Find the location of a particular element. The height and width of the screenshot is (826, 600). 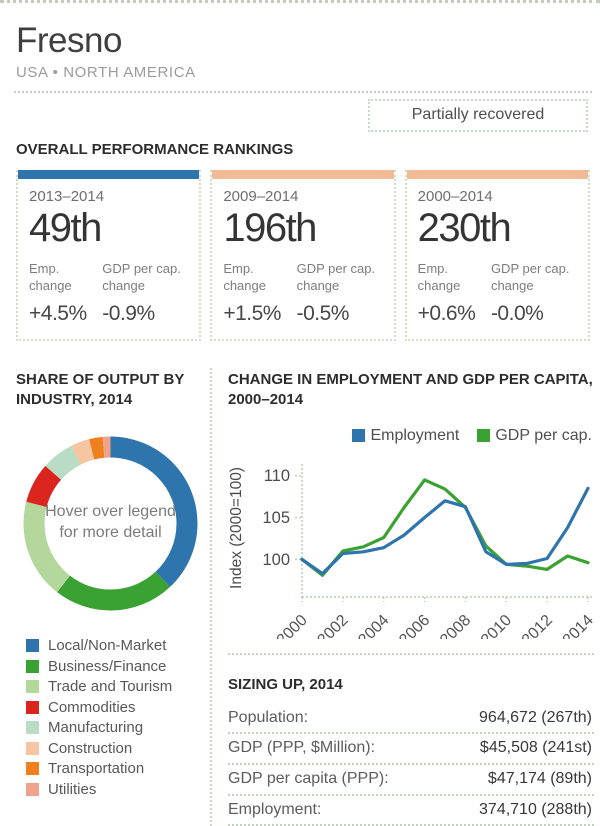

legend-item-construction: Construction is located at coordinates (118, 748).